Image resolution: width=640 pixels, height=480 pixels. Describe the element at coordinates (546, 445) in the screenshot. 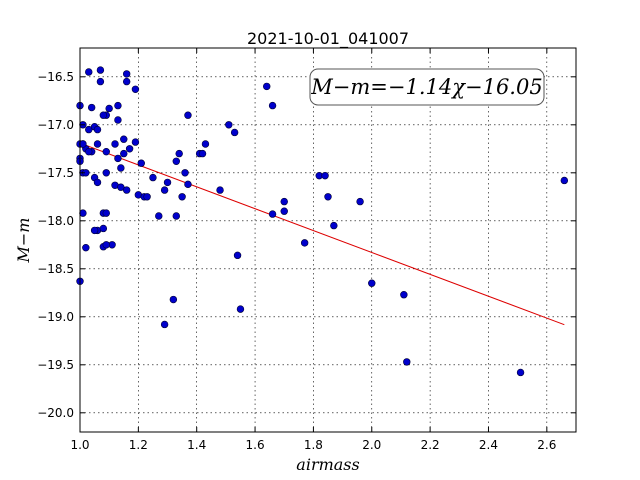

I see `x-tick-label: 2.6` at that location.